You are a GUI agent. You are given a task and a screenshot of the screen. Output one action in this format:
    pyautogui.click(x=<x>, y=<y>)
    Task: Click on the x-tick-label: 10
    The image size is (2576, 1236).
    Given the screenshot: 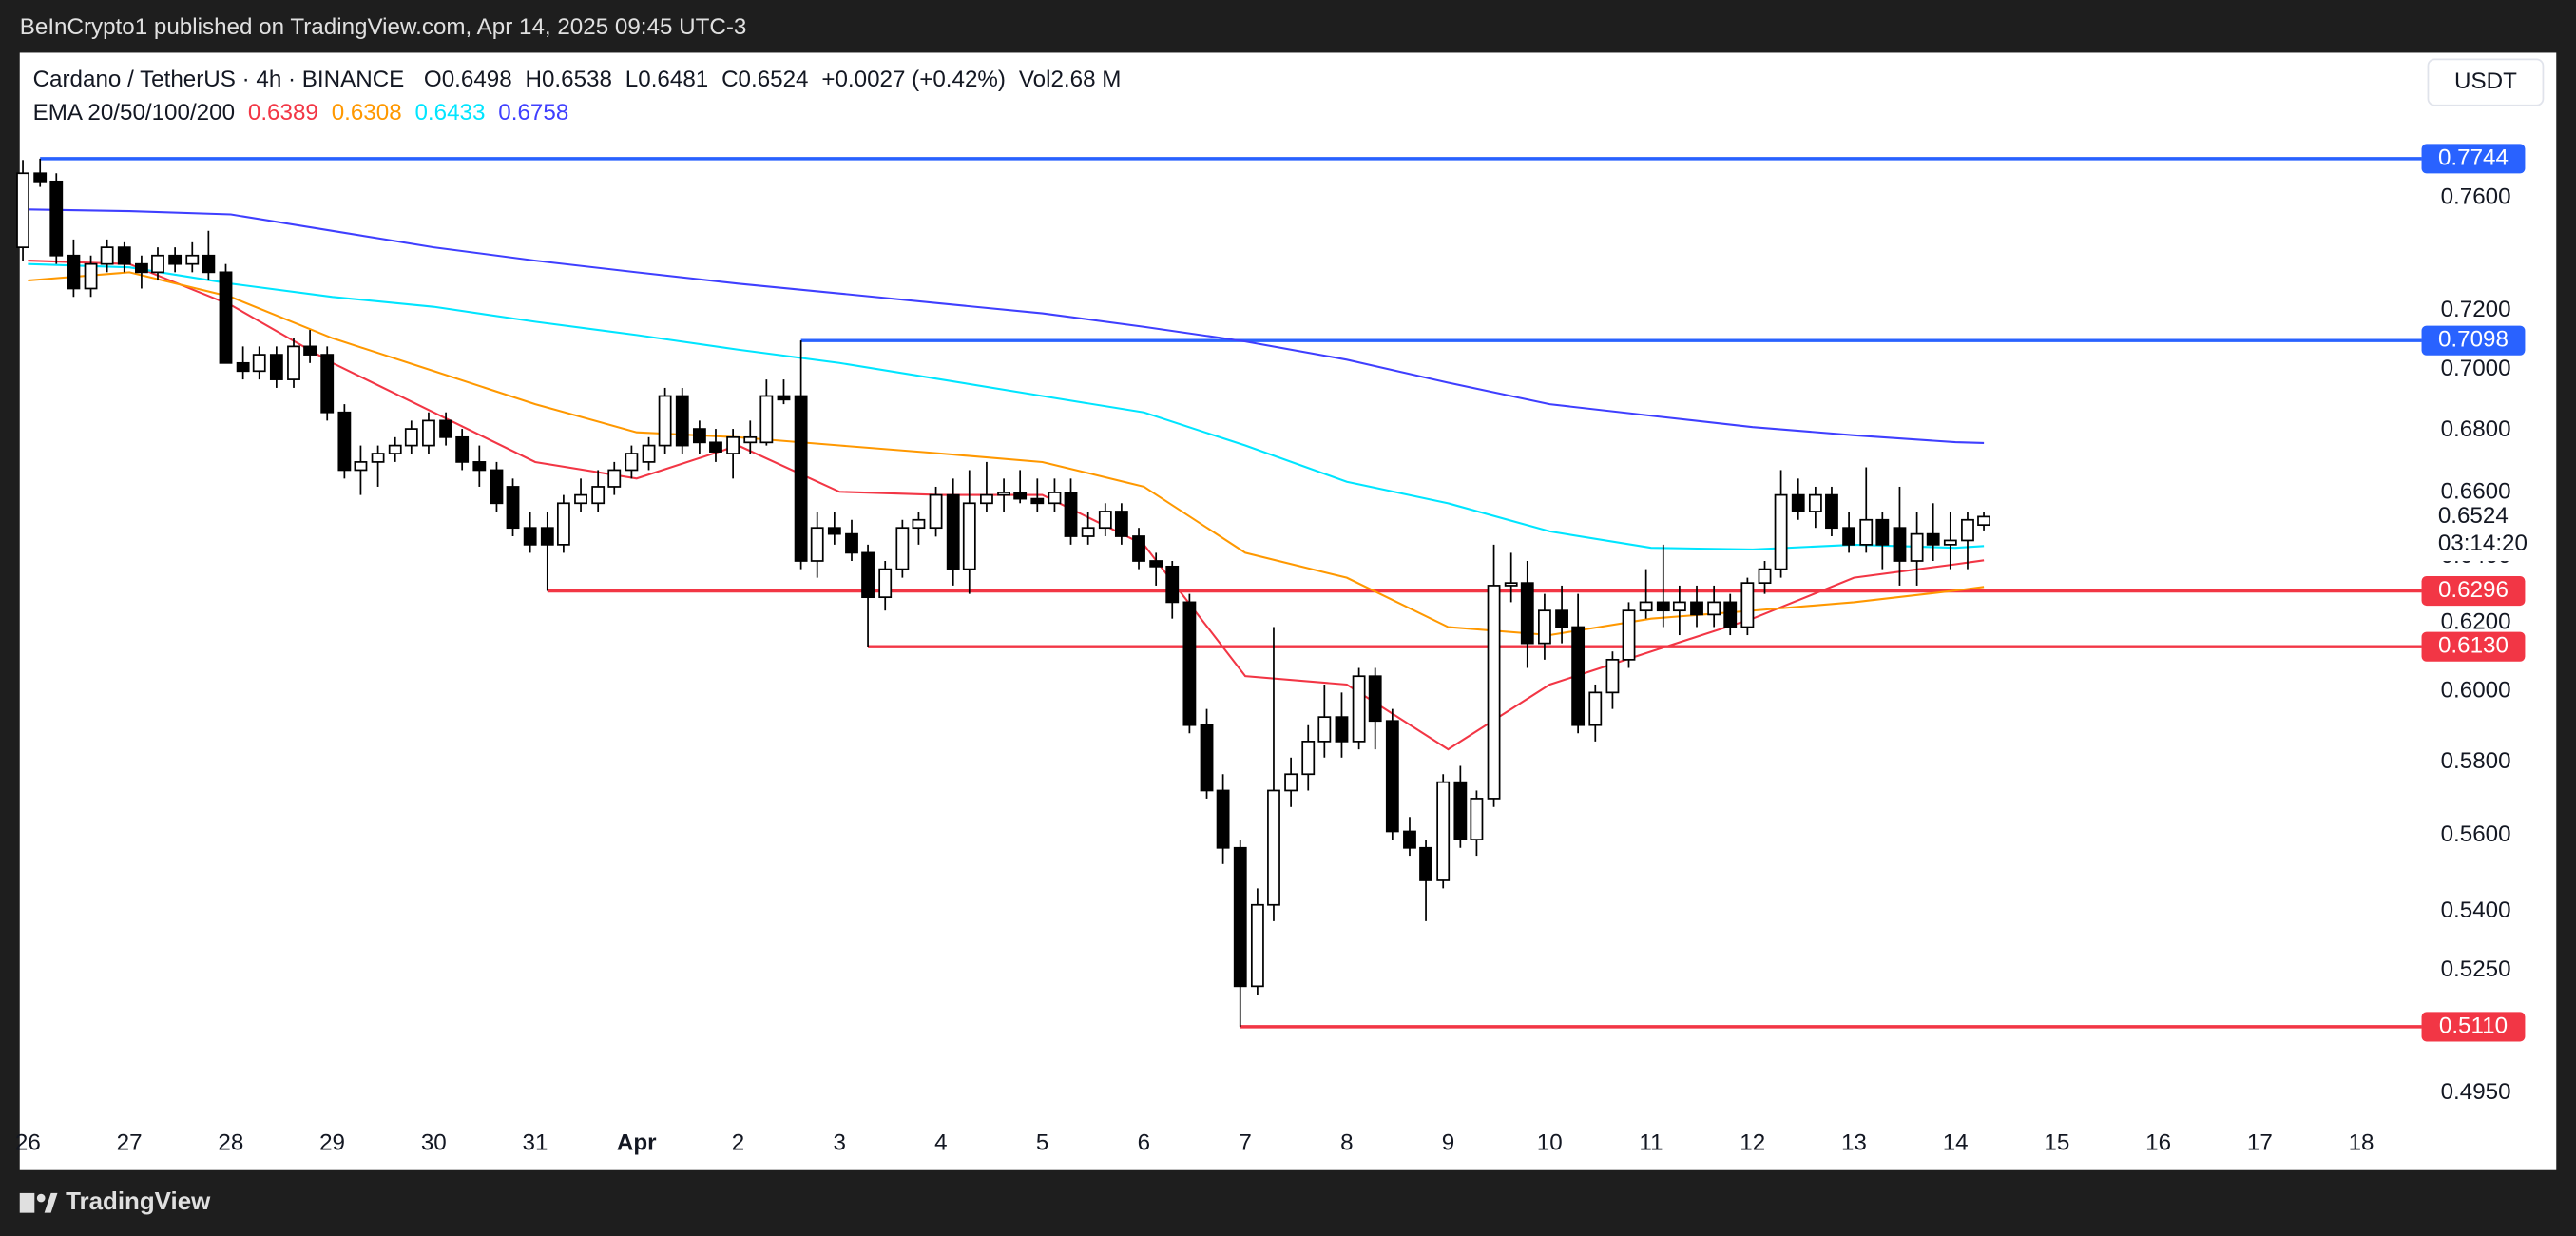 What is the action you would take?
    pyautogui.click(x=1550, y=1143)
    